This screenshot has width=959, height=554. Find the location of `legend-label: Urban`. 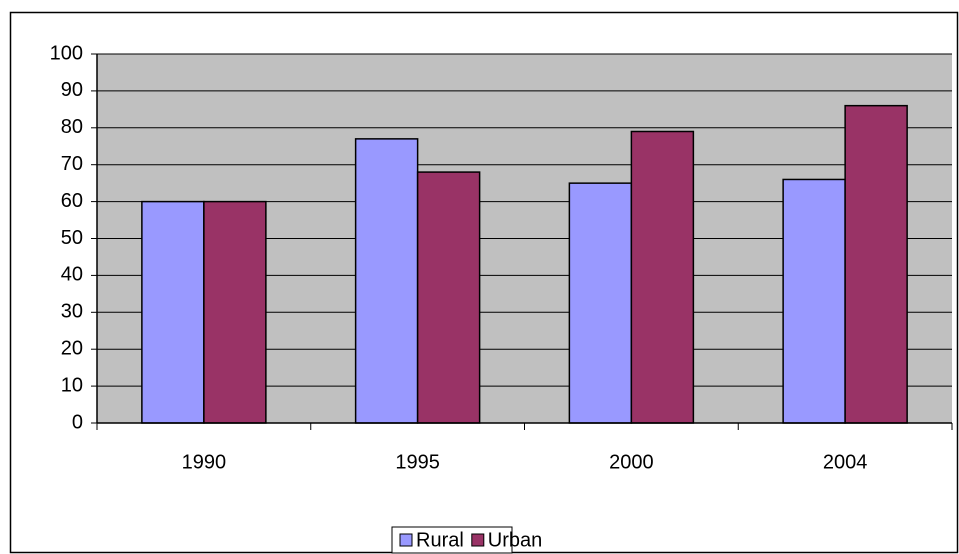

legend-label: Urban is located at coordinates (515, 540).